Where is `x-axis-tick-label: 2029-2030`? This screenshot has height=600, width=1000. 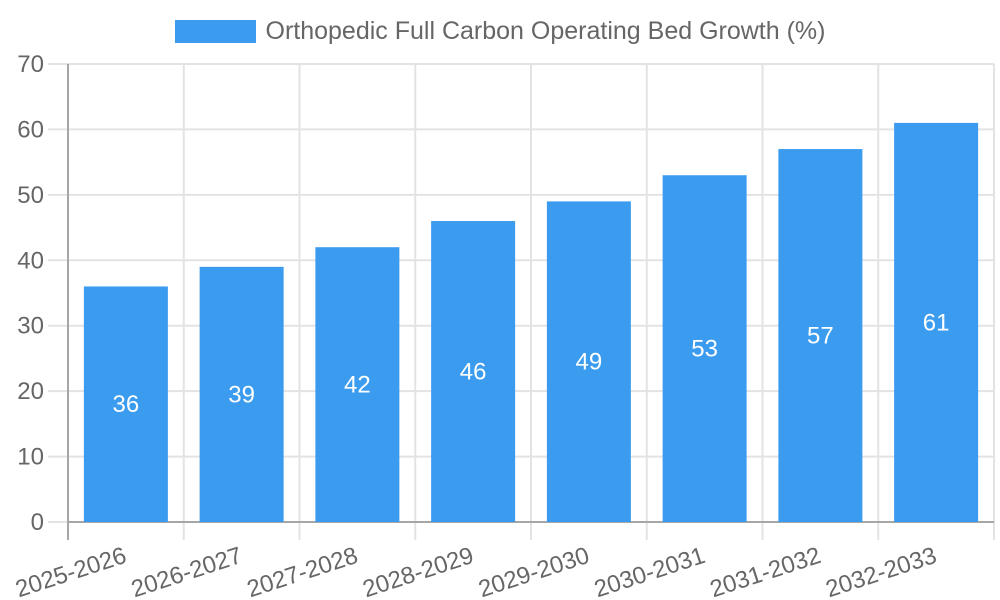 x-axis-tick-label: 2029-2030 is located at coordinates (534, 571).